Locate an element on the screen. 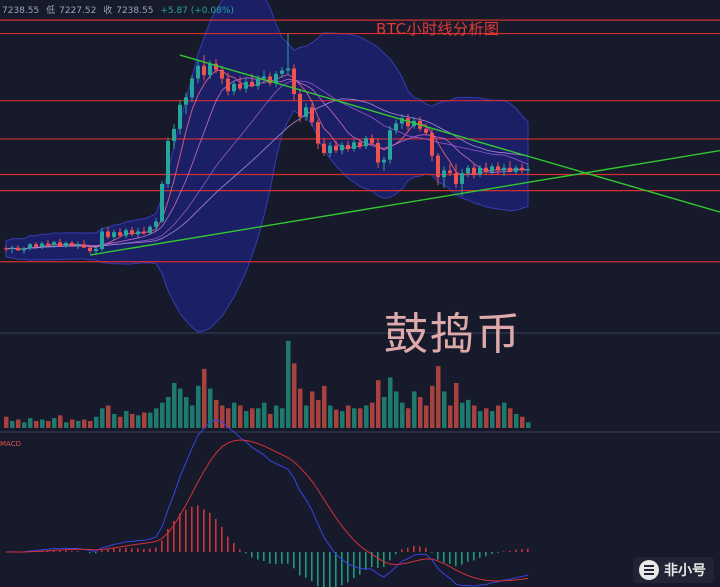 This screenshot has height=587, width=720. price-readout: 7238.55 is located at coordinates (21, 11).